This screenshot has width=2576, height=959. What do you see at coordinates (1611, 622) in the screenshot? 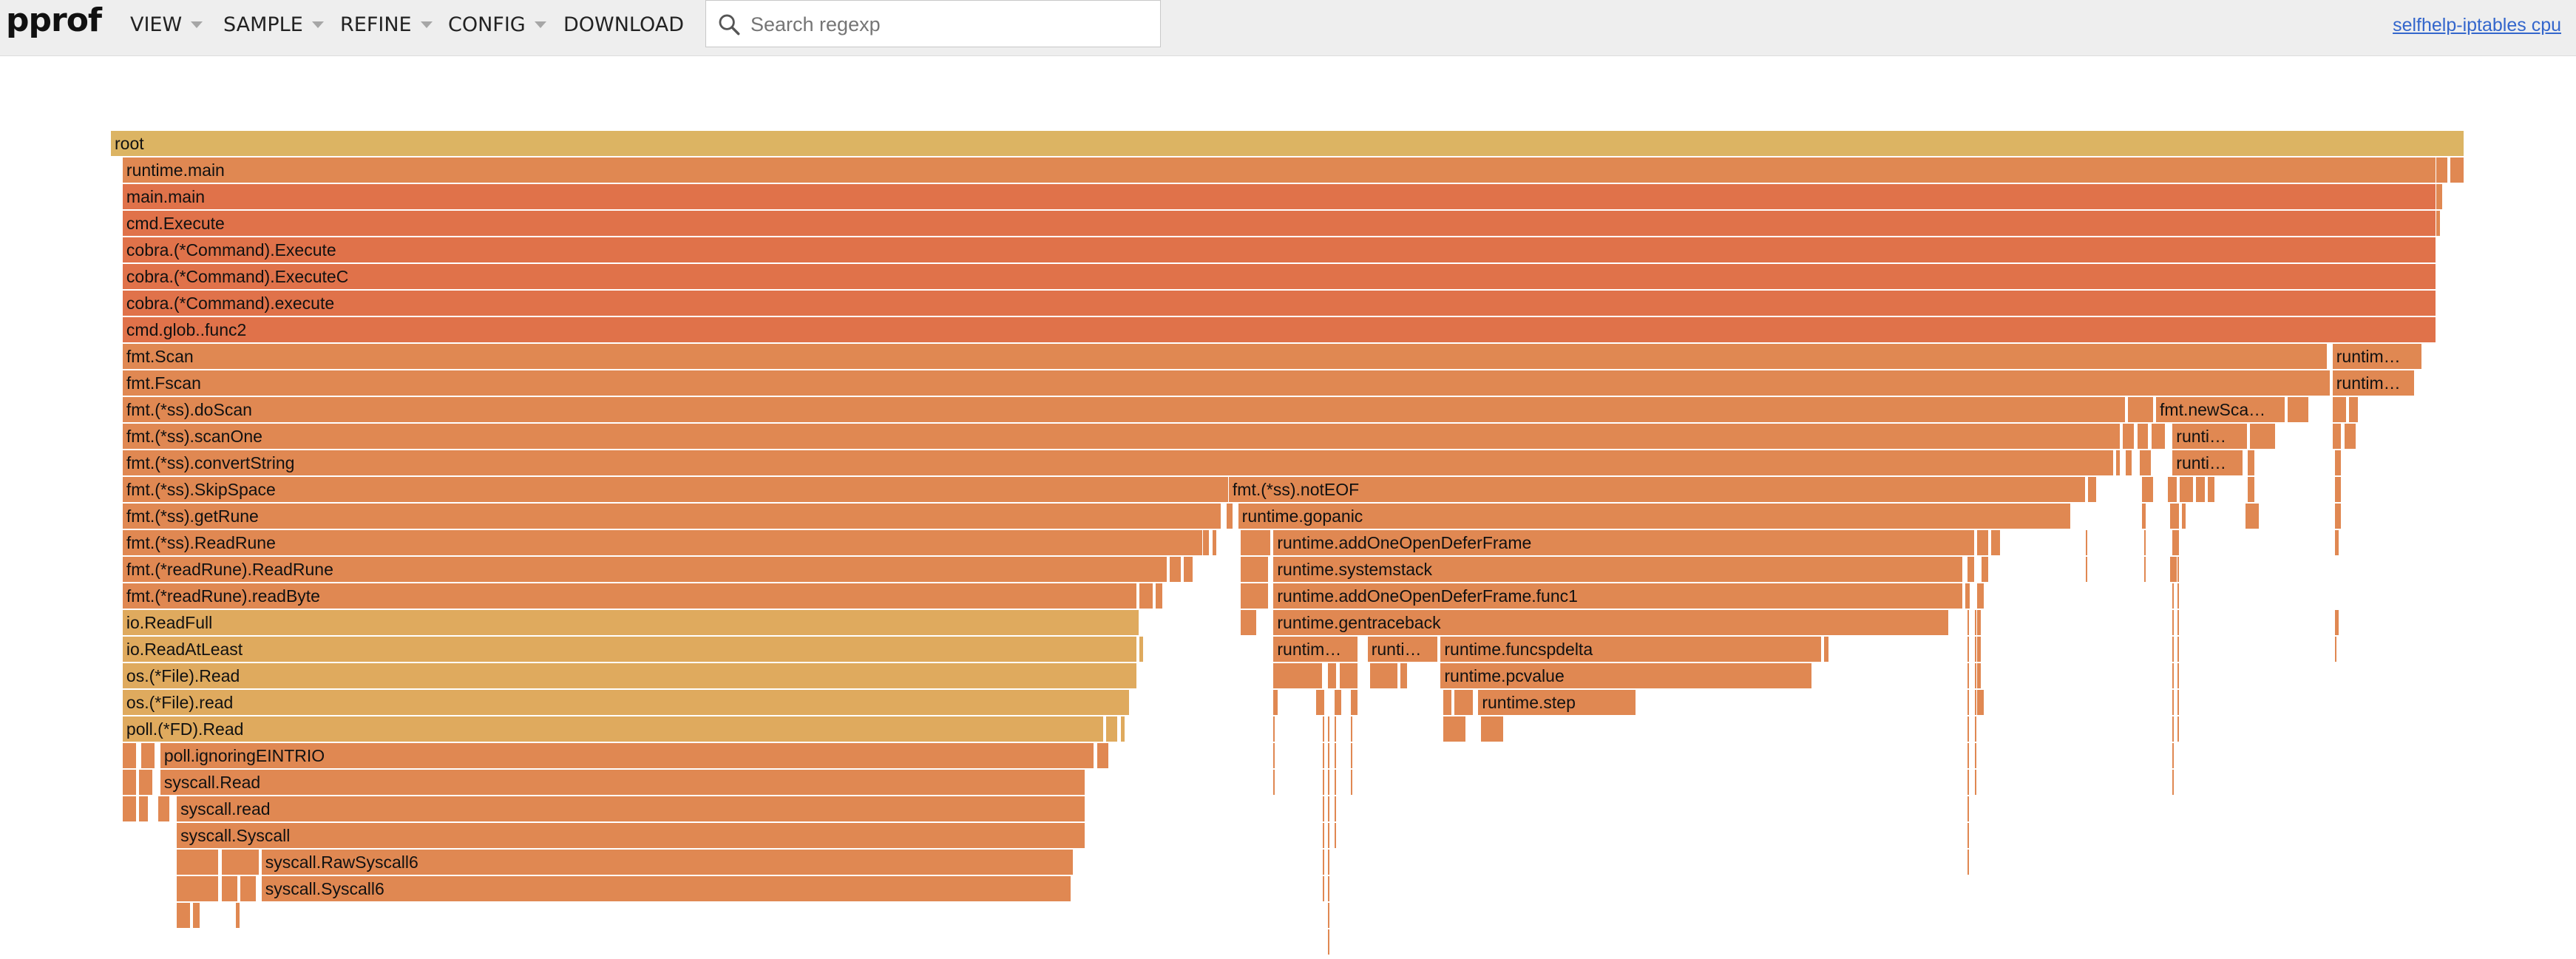
I see `flame-frame: runtime.gentraceback` at bounding box center [1611, 622].